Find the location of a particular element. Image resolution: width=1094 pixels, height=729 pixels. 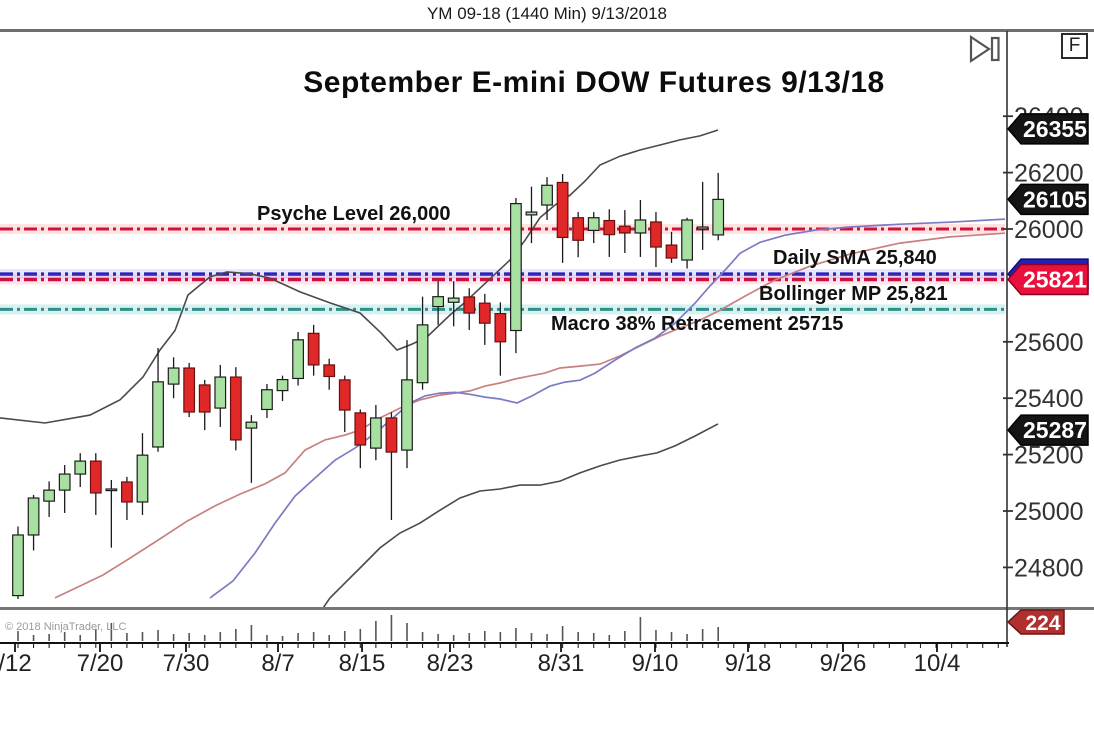

date-label: 8/15 is located at coordinates (362, 663).